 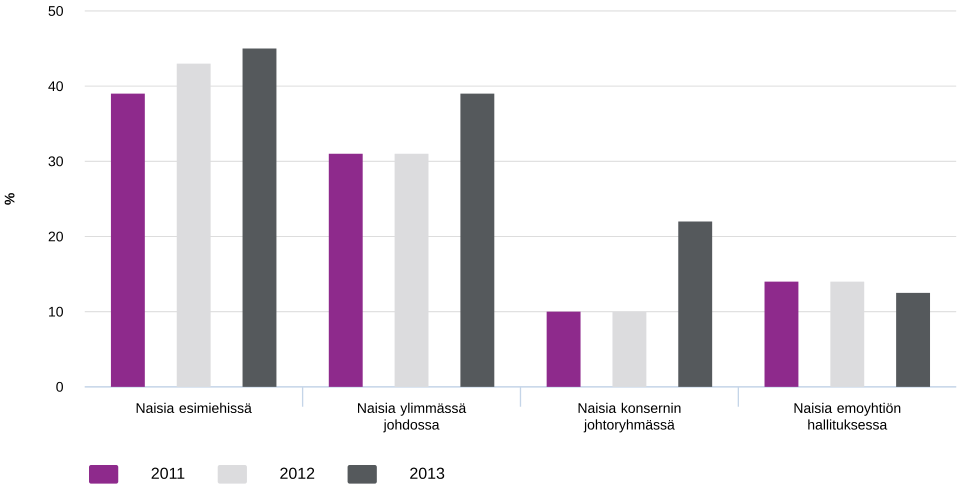 I want to click on y-tick-label: 10, so click(x=56, y=311).